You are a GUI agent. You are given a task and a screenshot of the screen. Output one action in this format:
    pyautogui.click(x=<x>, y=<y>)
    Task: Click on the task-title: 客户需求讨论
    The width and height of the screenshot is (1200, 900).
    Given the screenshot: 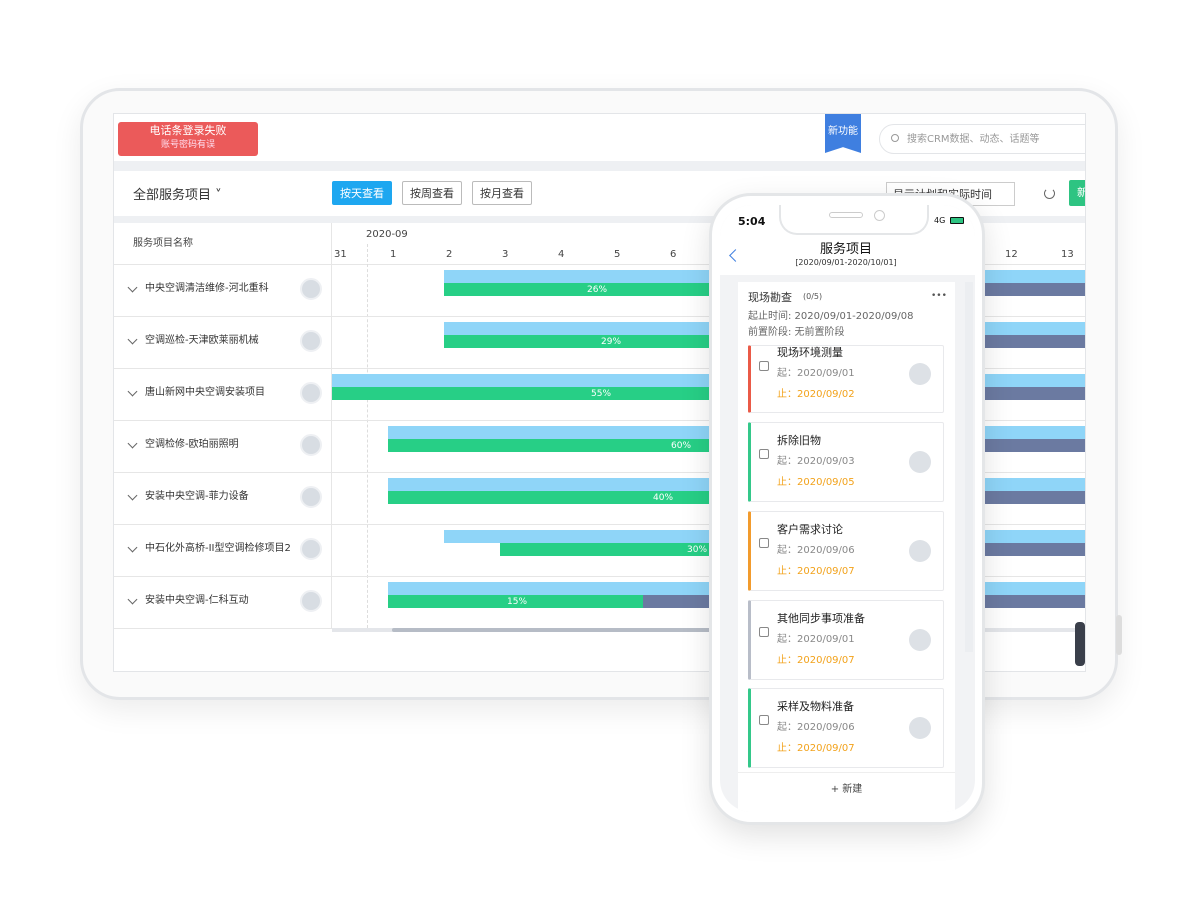 What is the action you would take?
    pyautogui.click(x=810, y=529)
    